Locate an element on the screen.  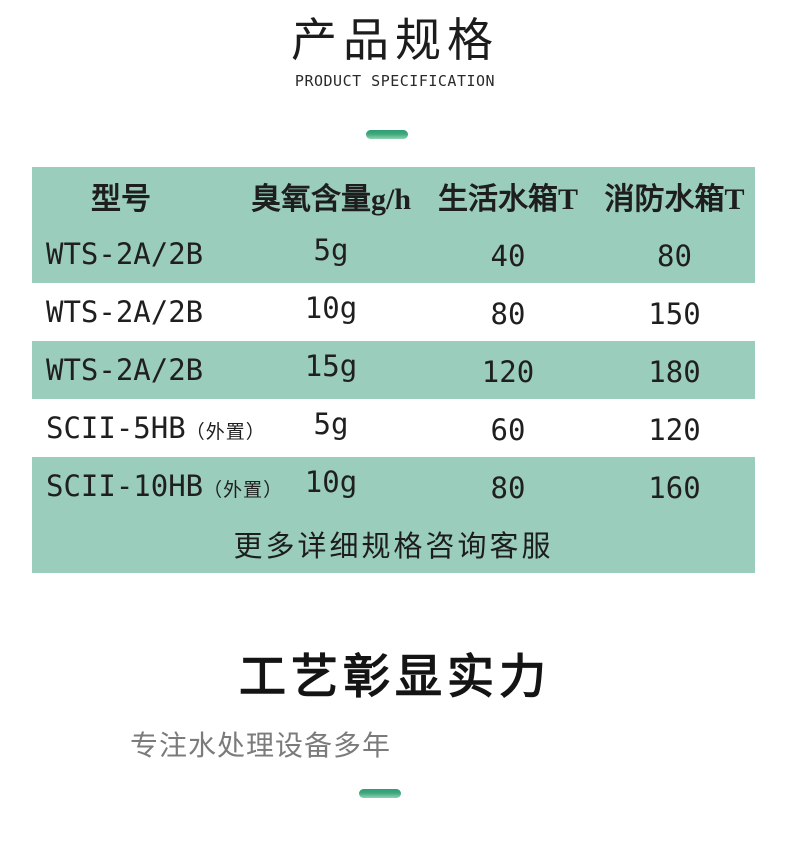
table-row: SCII-5HB（外置） 5g 60 120 is located at coordinates (393, 428).